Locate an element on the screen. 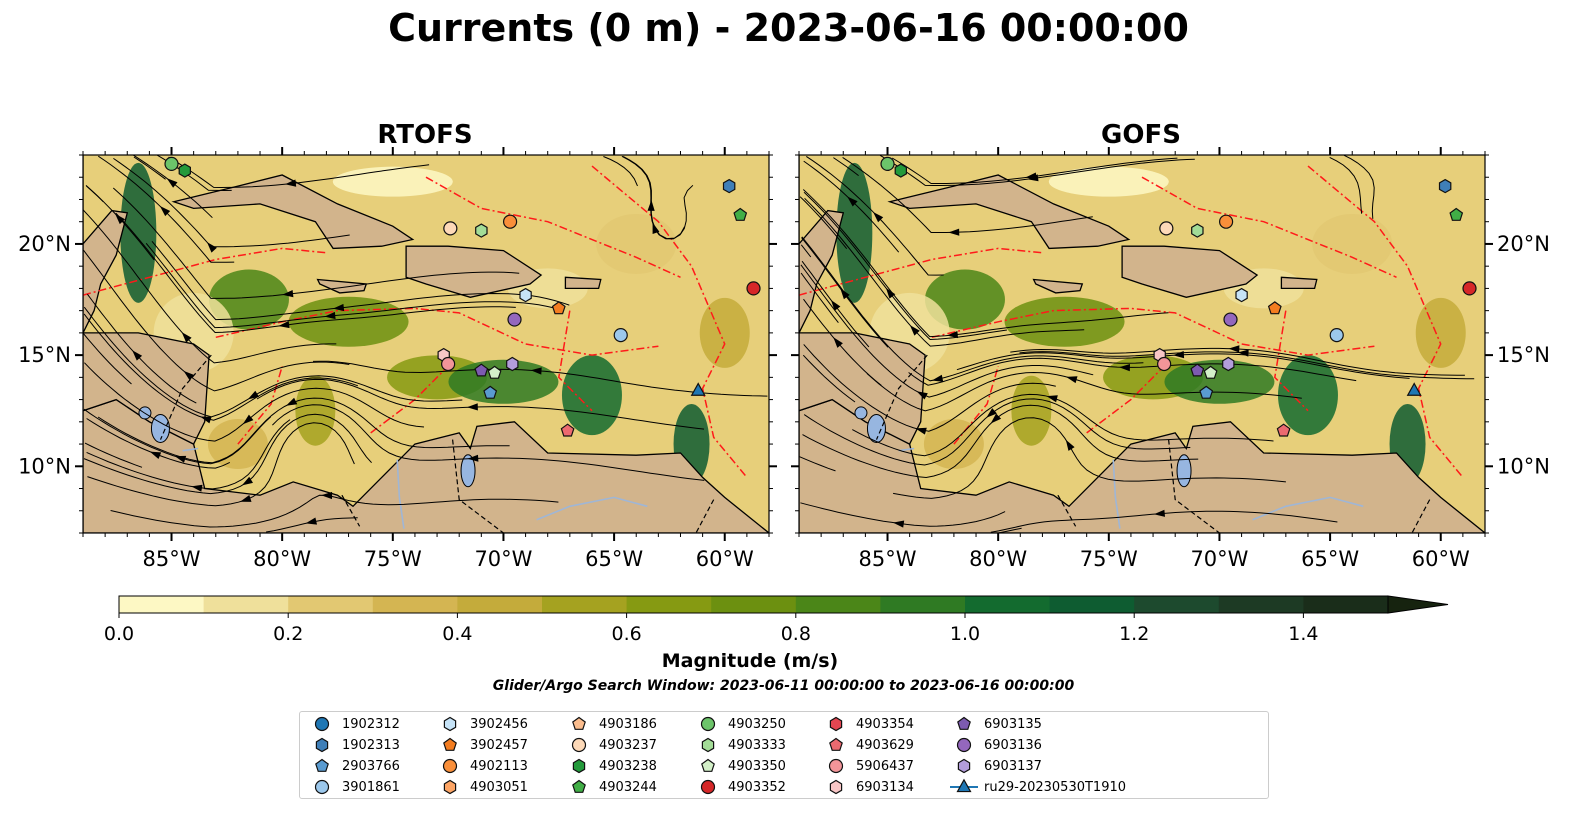  legend-label: 4903244 is located at coordinates (628, 787).